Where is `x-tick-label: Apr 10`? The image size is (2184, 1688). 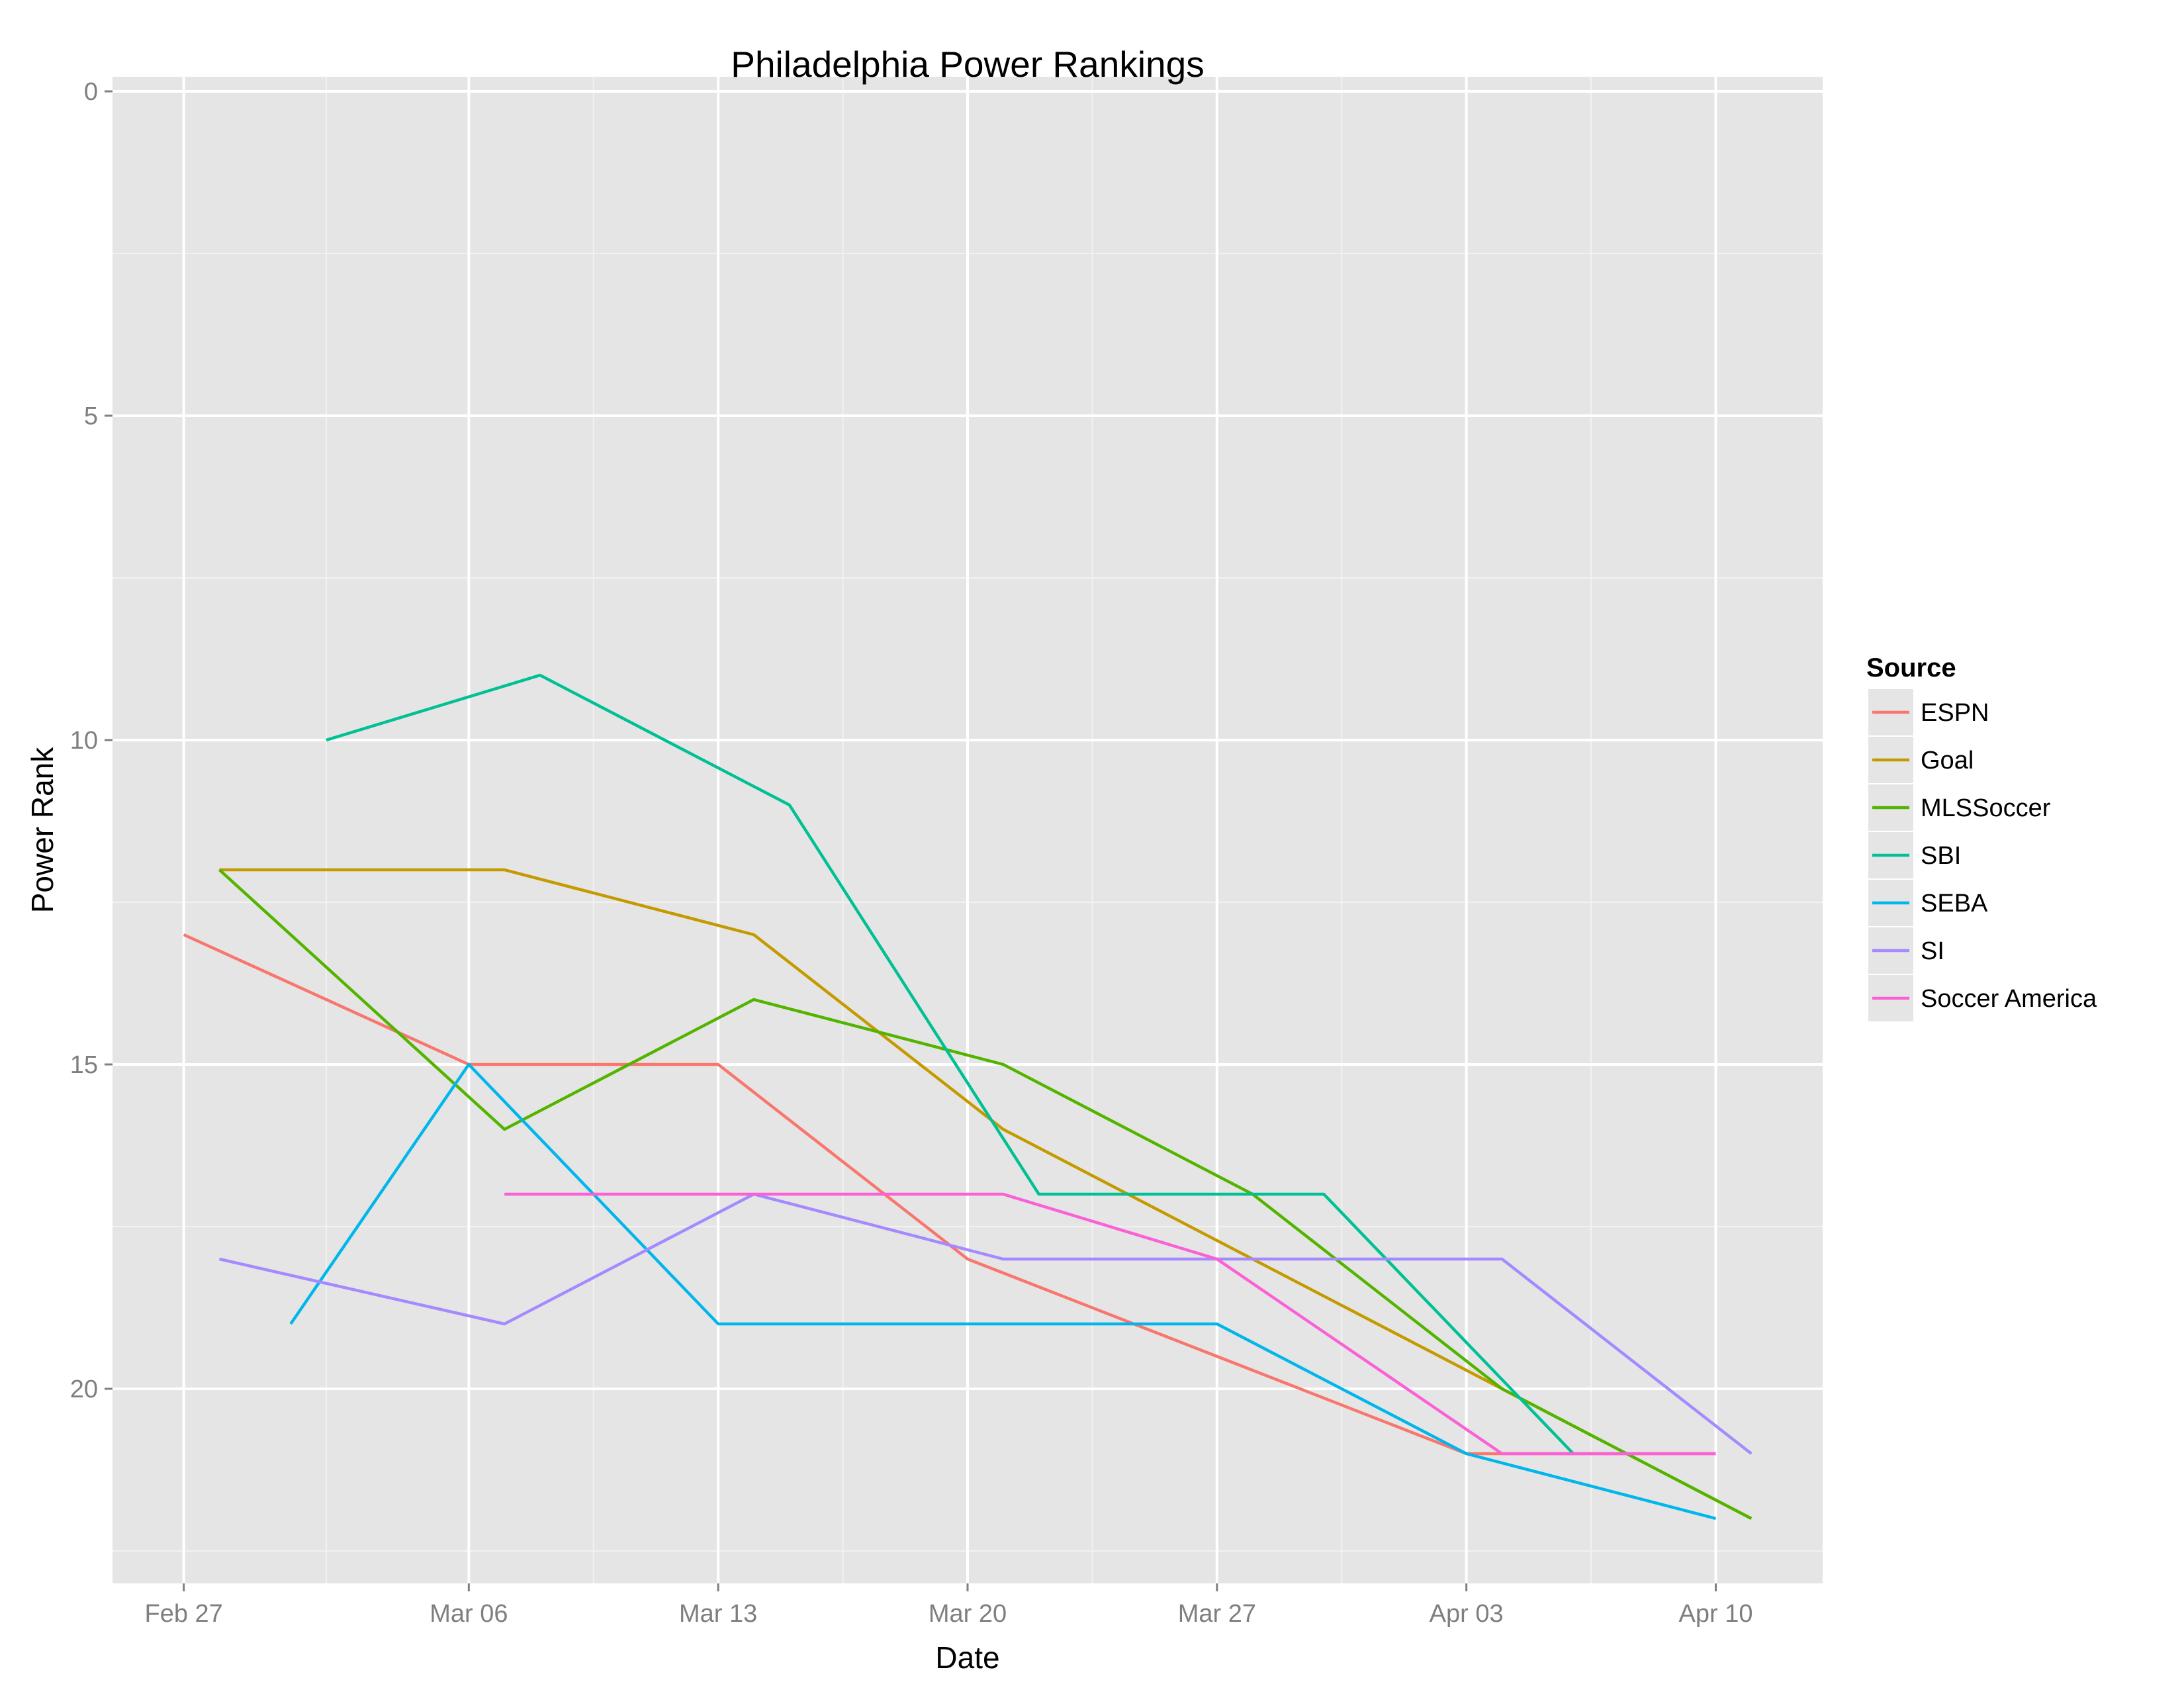
x-tick-label: Apr 10 is located at coordinates (1716, 1614).